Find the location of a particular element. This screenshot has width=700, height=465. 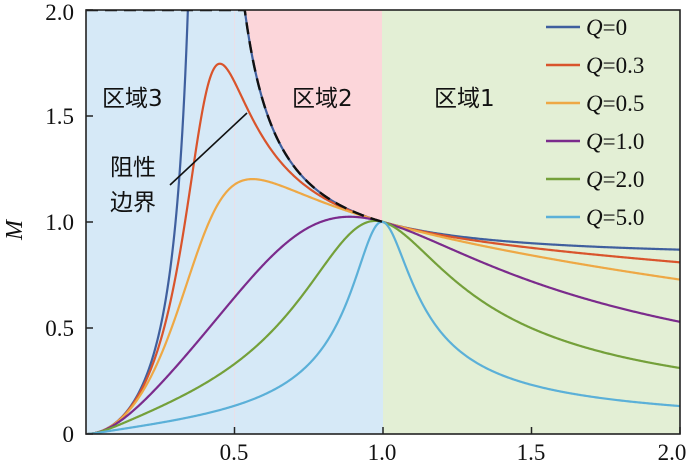

boundary-annotation-line1: 阻性 is located at coordinates (133, 168).